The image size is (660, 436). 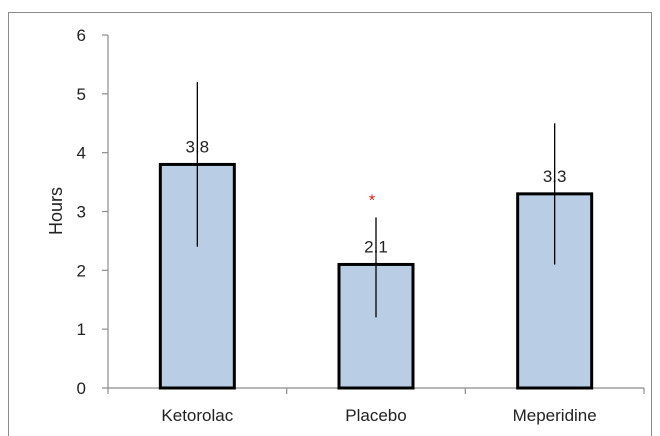 What do you see at coordinates (56, 211) in the screenshot?
I see `y-axis-label: Hours` at bounding box center [56, 211].